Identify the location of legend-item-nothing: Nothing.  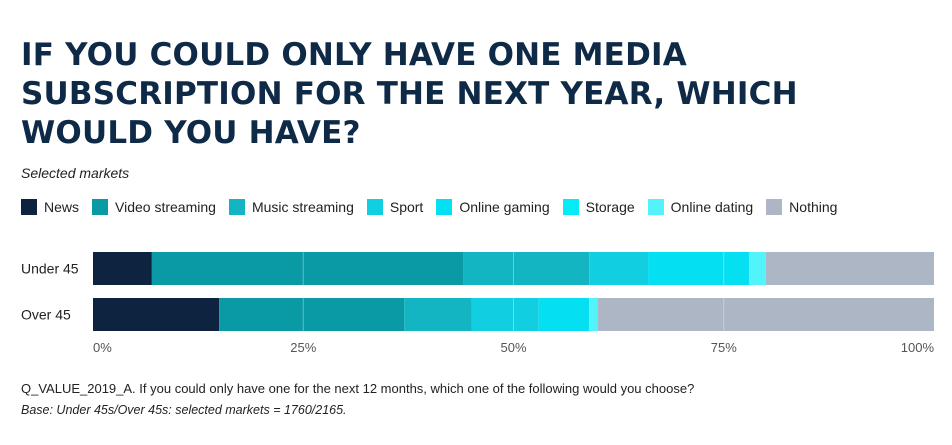
(801, 207).